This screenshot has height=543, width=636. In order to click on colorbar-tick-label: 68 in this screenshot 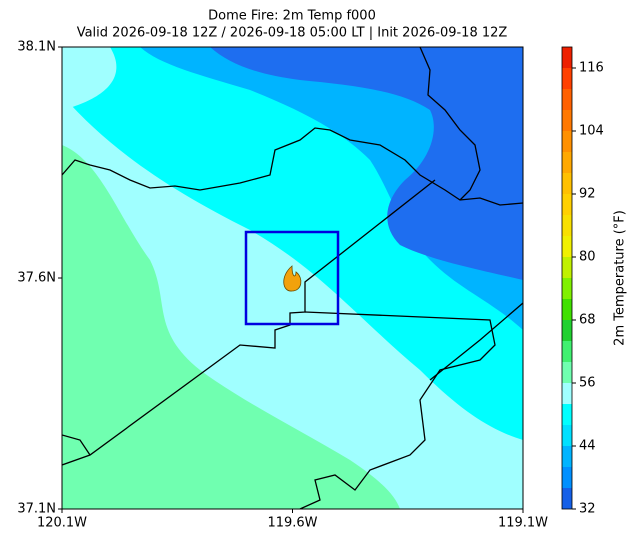, I will do `click(587, 320)`.